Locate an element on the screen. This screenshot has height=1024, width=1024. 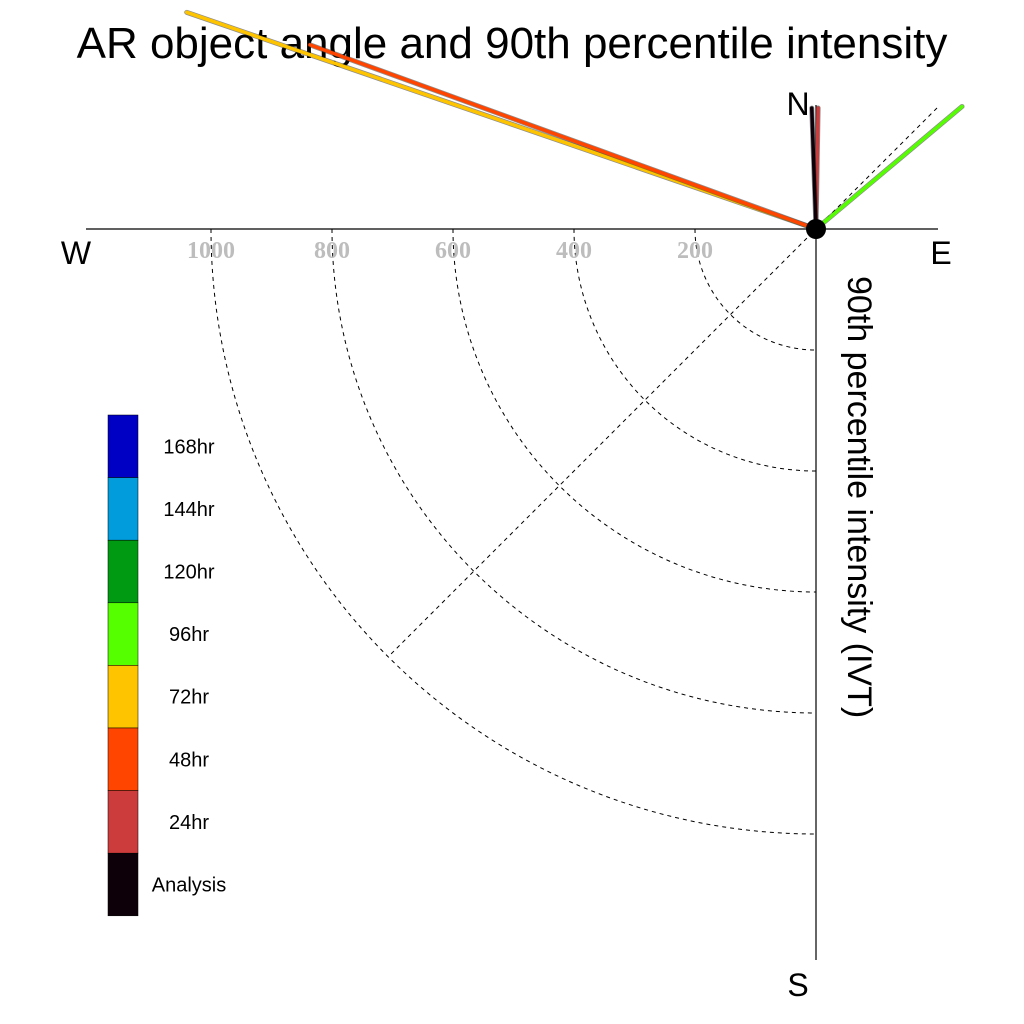
legend-label: Analysis is located at coordinates (189, 886).